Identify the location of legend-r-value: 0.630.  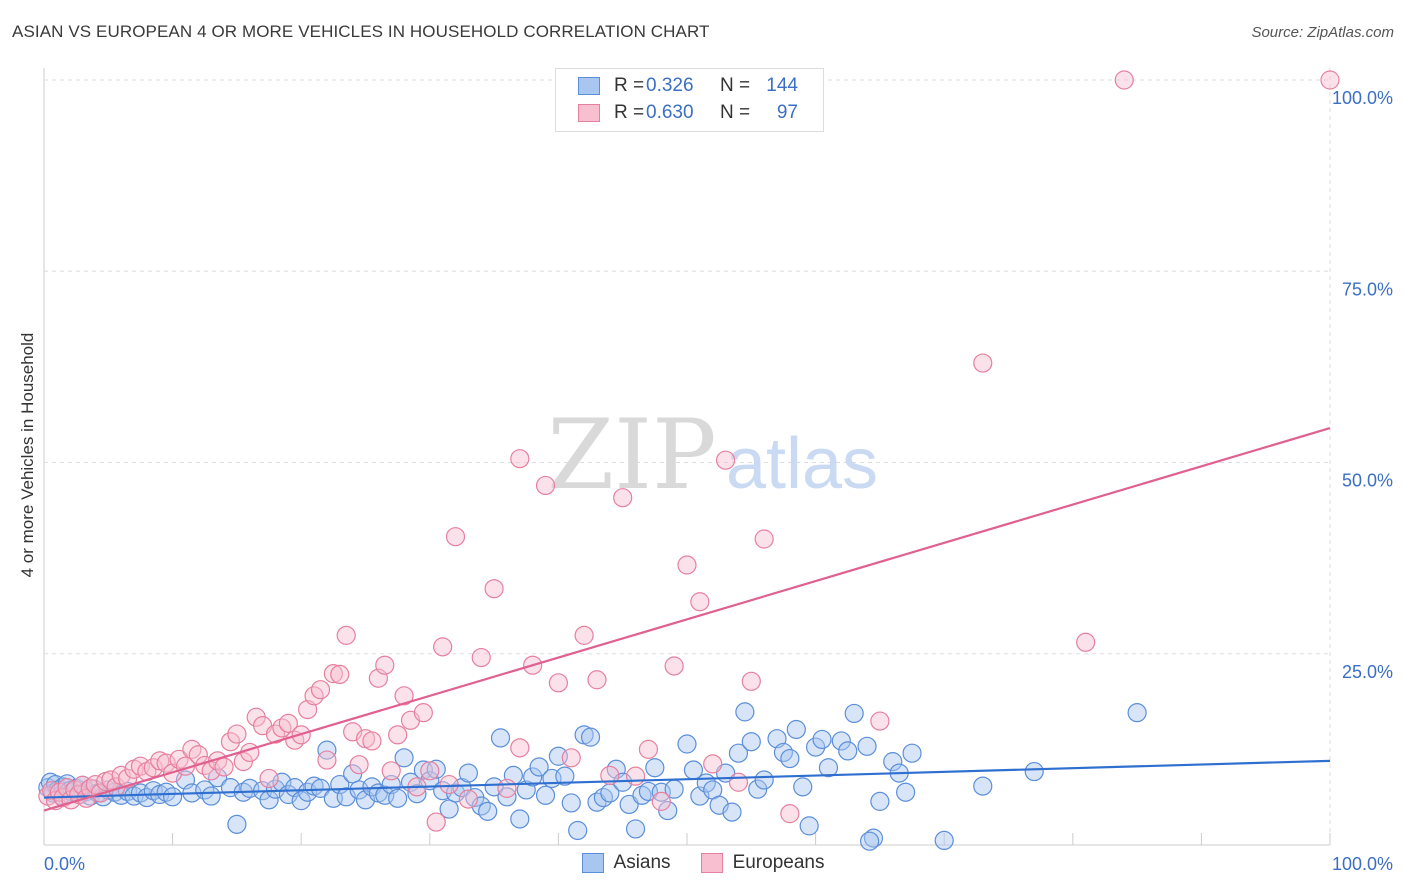
(670, 112).